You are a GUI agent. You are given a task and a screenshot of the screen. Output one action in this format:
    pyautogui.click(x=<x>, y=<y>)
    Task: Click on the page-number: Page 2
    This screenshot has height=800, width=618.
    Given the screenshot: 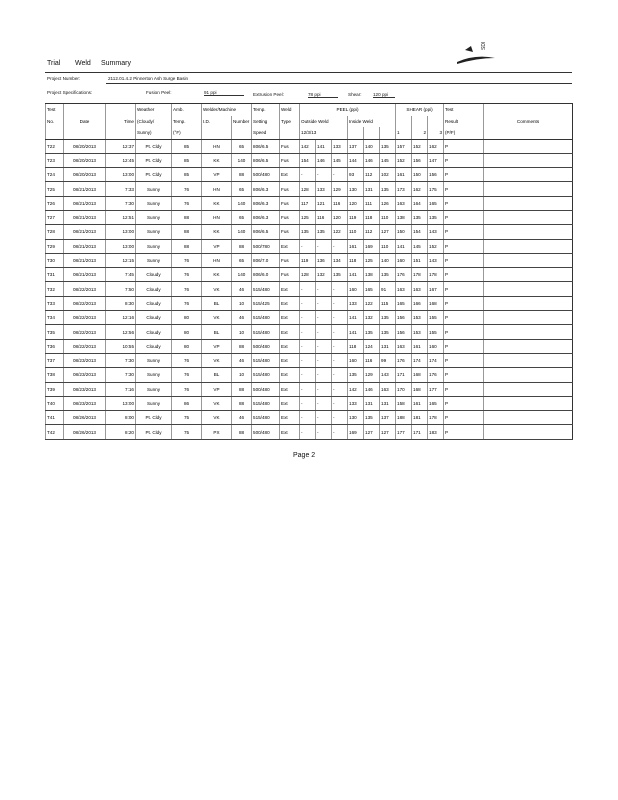 What is the action you would take?
    pyautogui.click(x=304, y=455)
    